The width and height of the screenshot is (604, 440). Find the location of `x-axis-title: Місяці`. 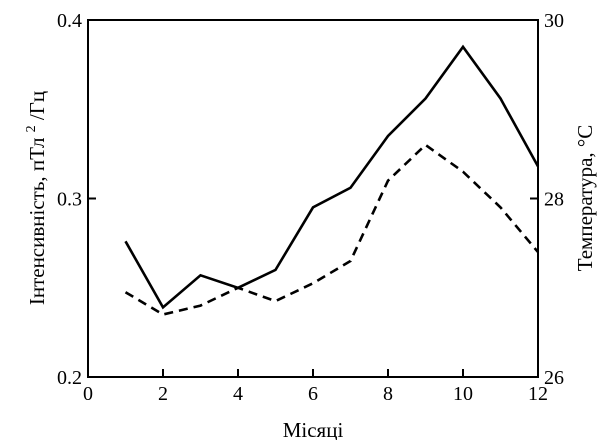

x-axis-title: Місяці is located at coordinates (313, 429).